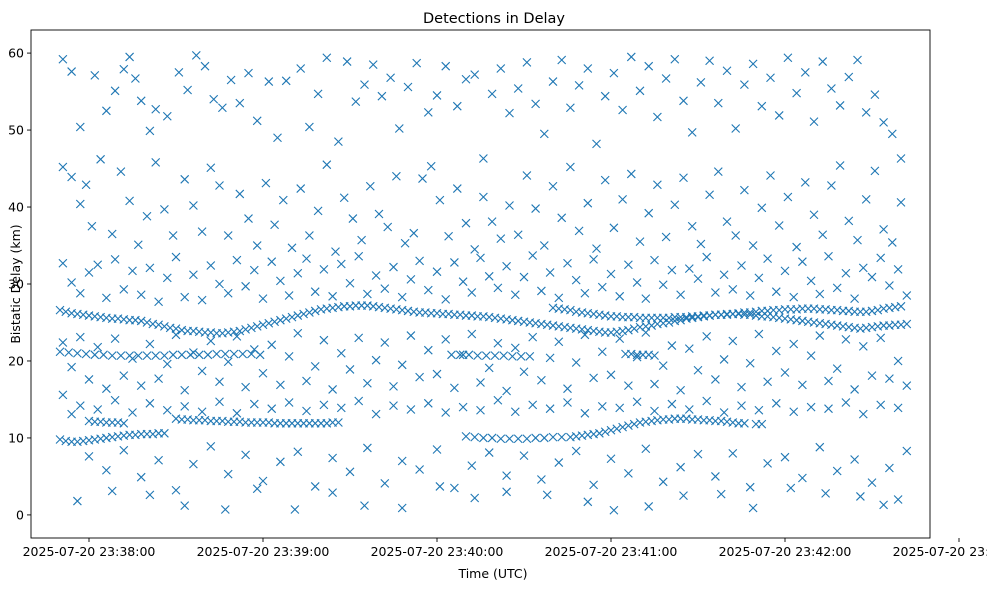 This screenshot has width=987, height=590. I want to click on y-tick-label: 0, so click(20, 514).